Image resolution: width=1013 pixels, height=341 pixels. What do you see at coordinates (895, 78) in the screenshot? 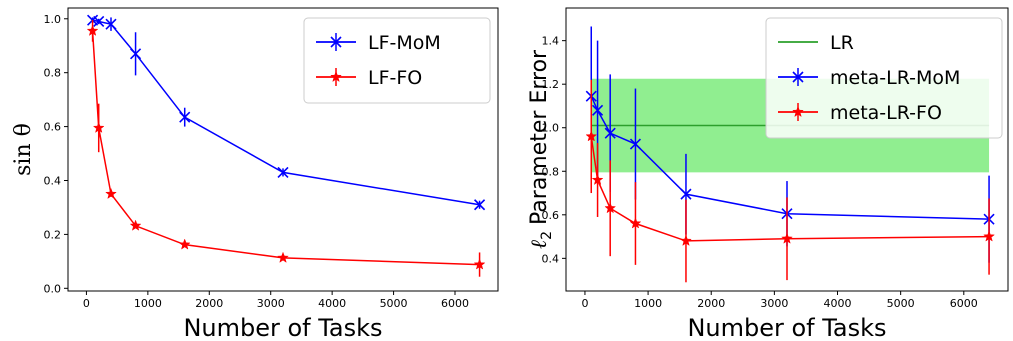
I see `legend-label: meta-LR-MoM` at bounding box center [895, 78].